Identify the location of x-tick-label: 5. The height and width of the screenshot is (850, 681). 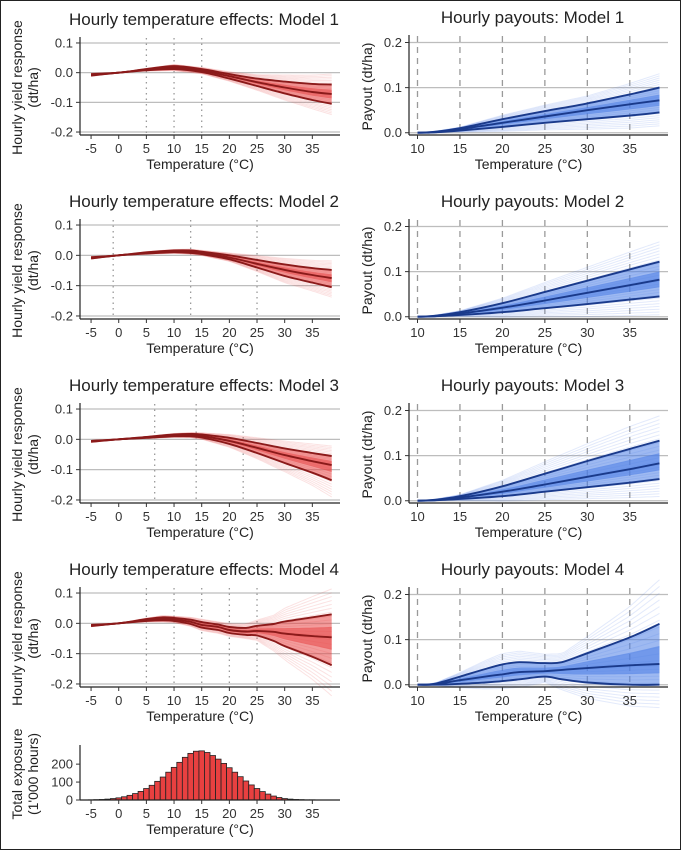
(146, 700).